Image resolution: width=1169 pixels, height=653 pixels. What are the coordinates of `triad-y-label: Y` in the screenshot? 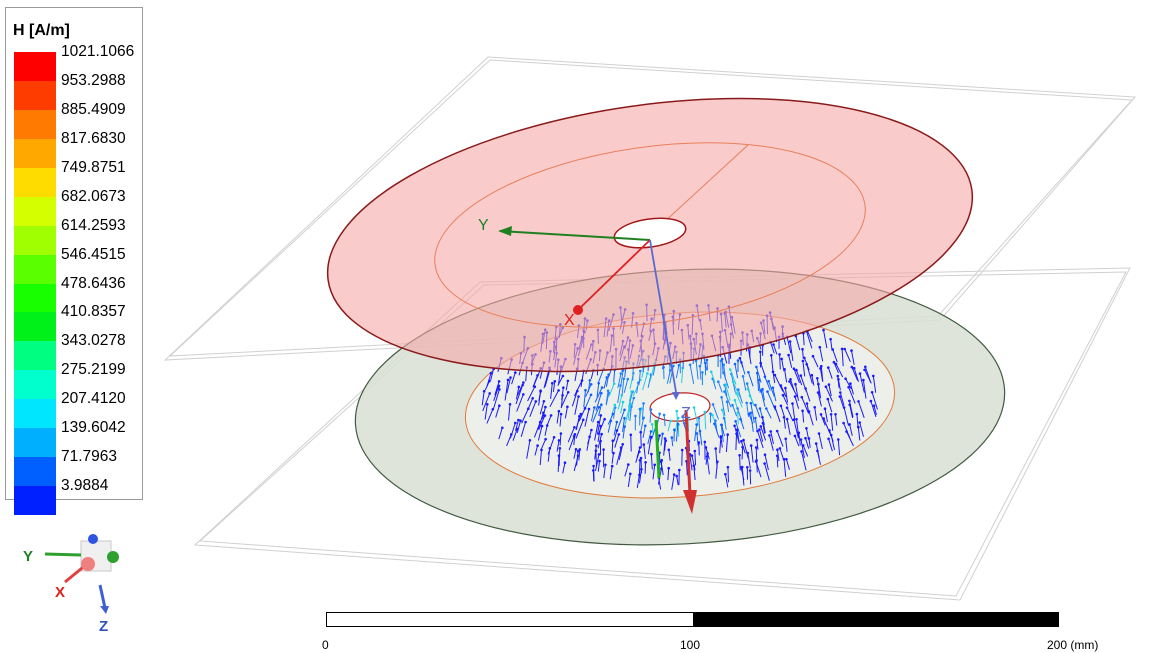 It's located at (28, 556).